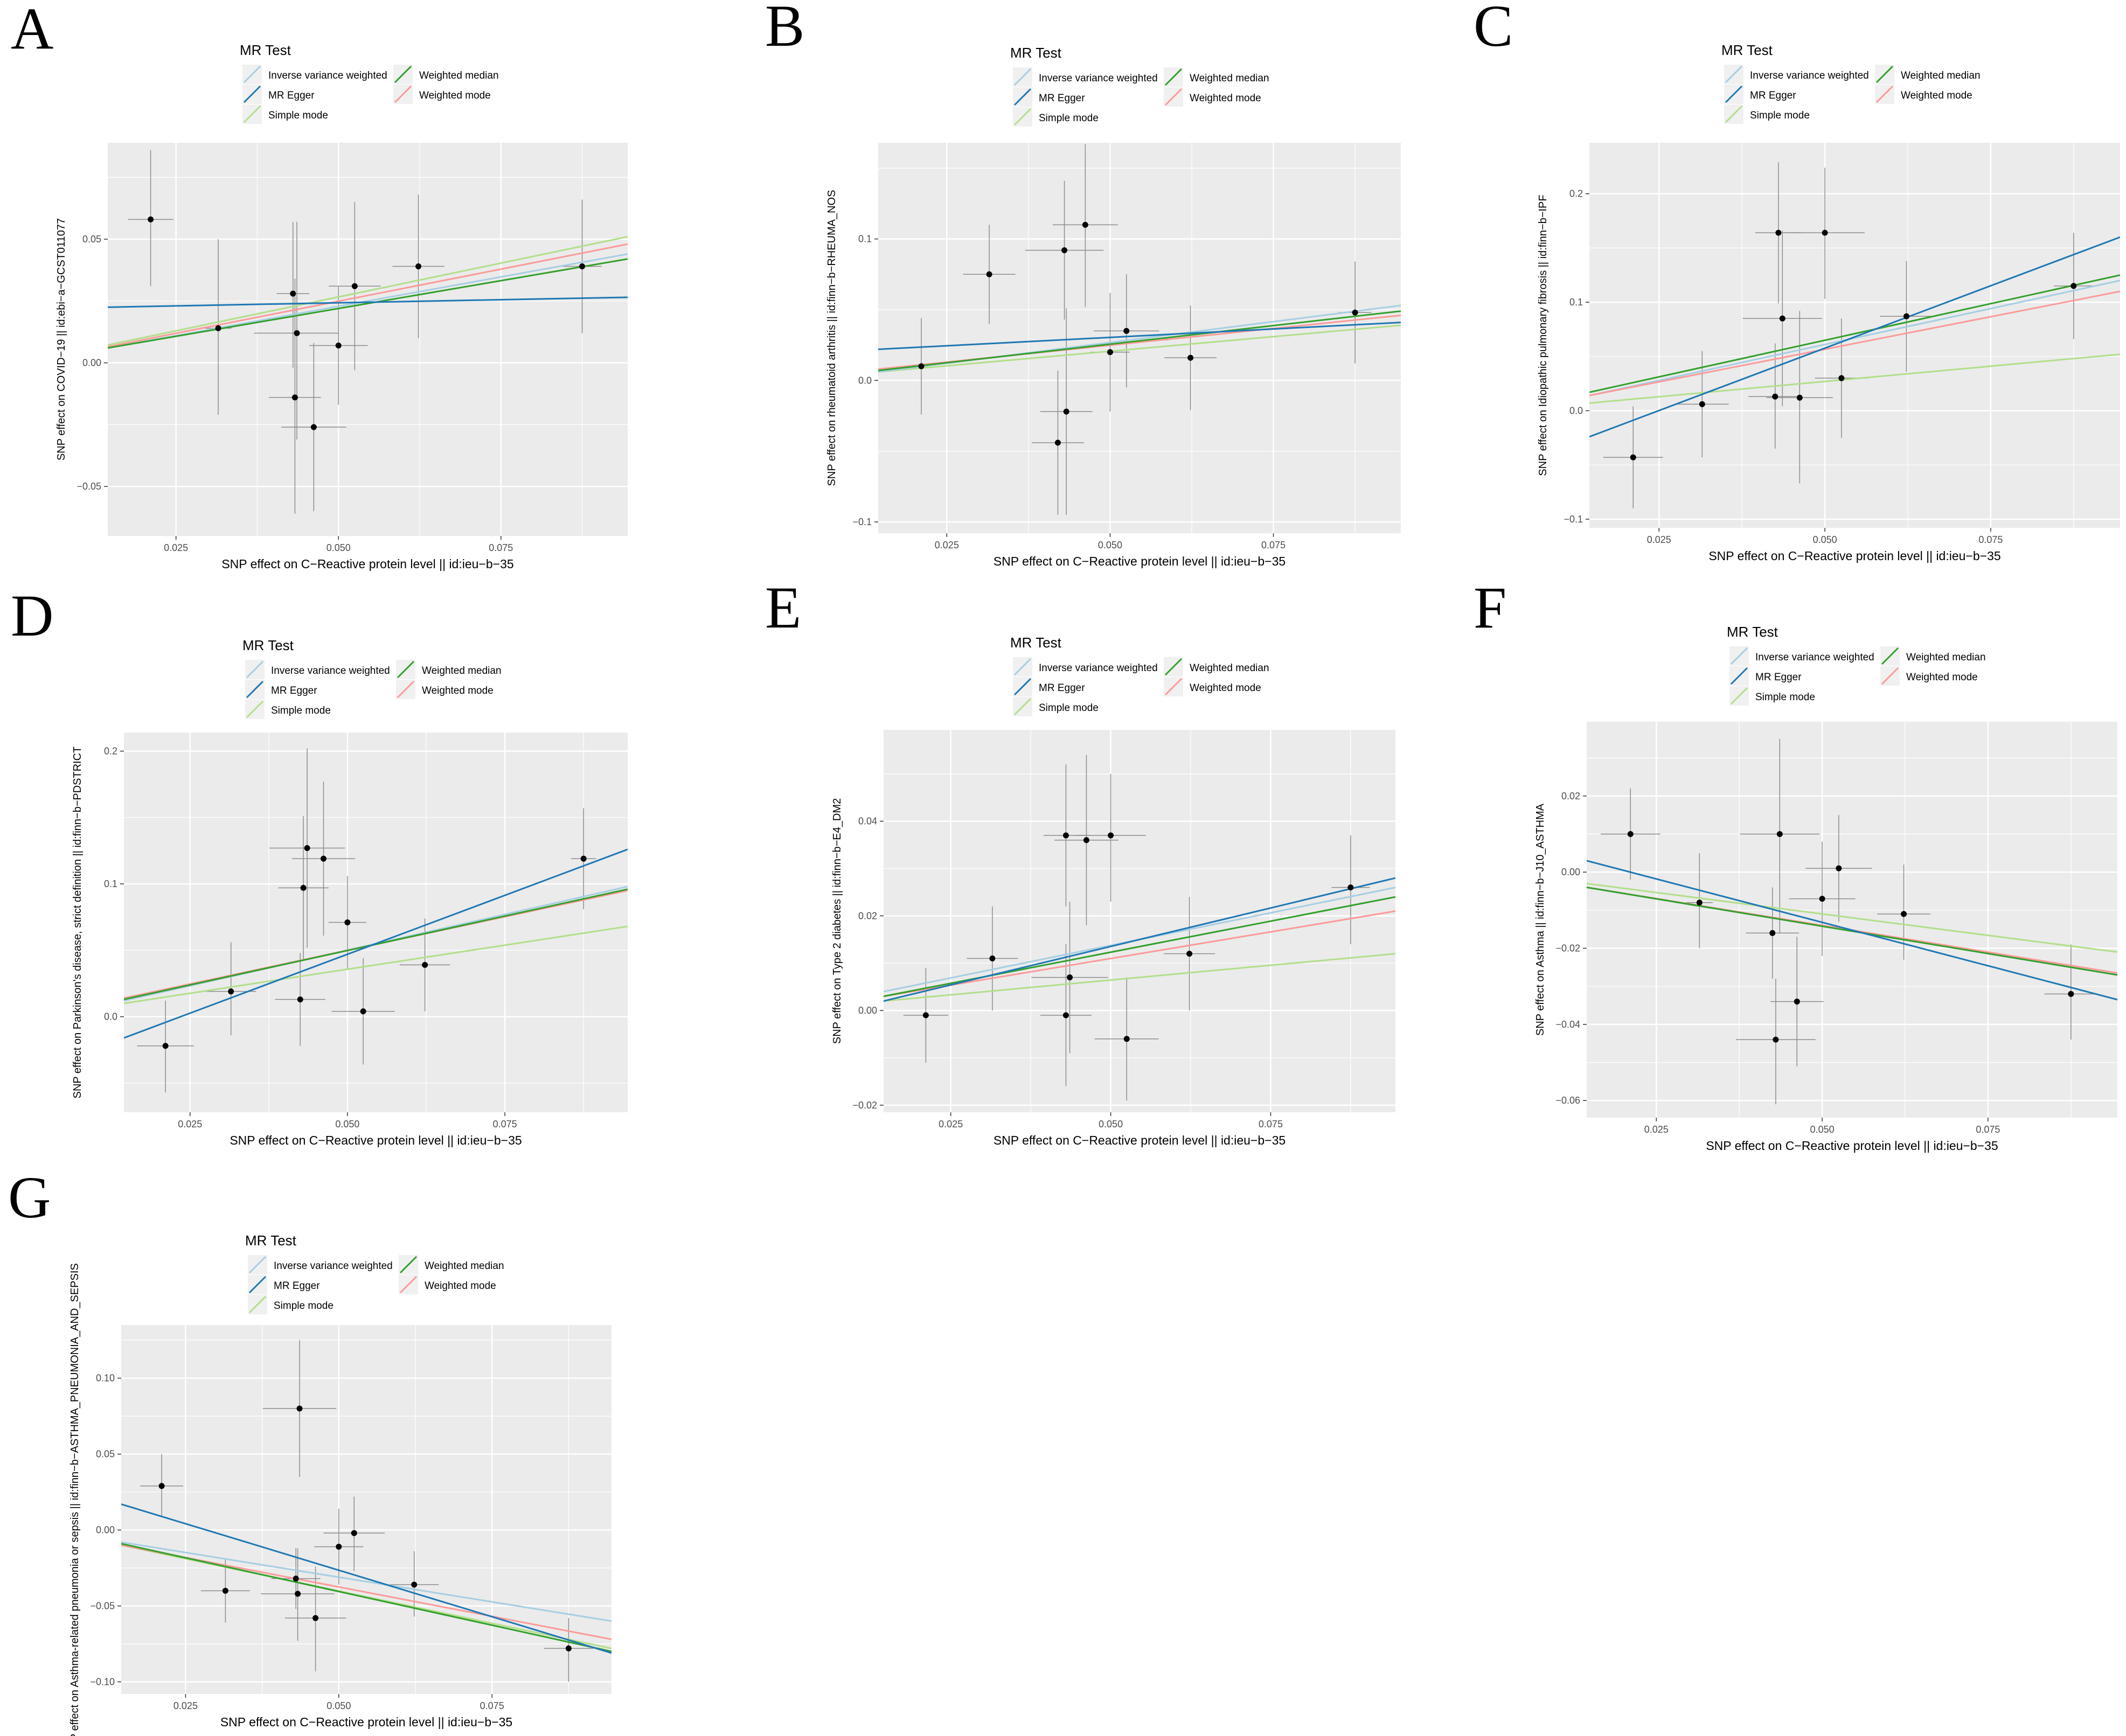 Image resolution: width=2126 pixels, height=1736 pixels. I want to click on y-tick-label: 0.0, so click(111, 1017).